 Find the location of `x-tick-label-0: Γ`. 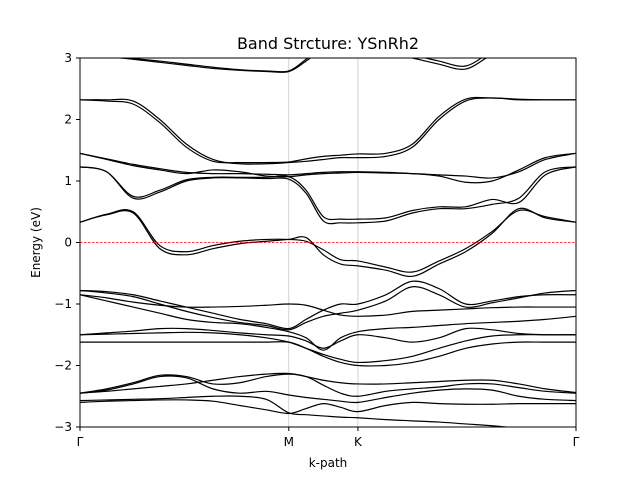

x-tick-label-0: Γ is located at coordinates (80, 442).